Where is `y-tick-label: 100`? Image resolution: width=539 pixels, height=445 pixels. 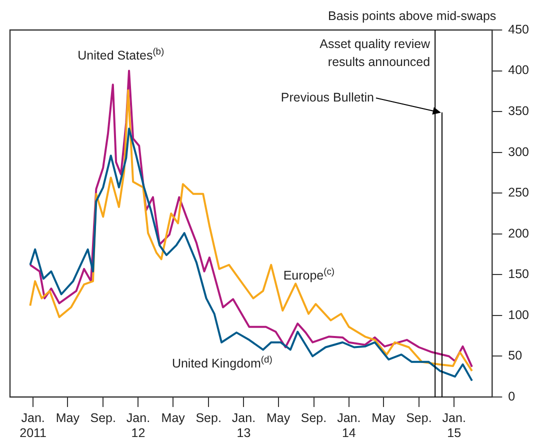
y-tick-label: 100 is located at coordinates (519, 315).